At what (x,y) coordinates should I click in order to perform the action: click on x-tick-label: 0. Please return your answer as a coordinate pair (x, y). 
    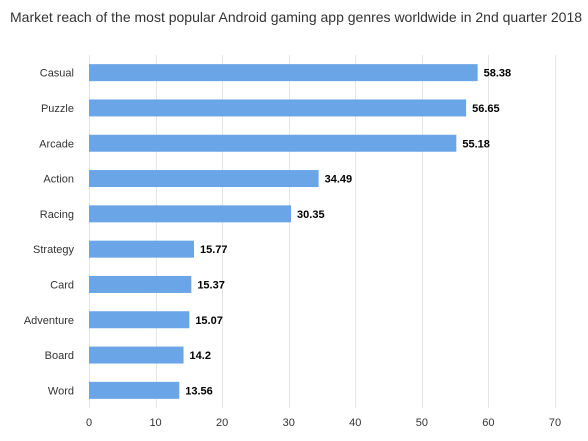
    Looking at the image, I should click on (89, 423).